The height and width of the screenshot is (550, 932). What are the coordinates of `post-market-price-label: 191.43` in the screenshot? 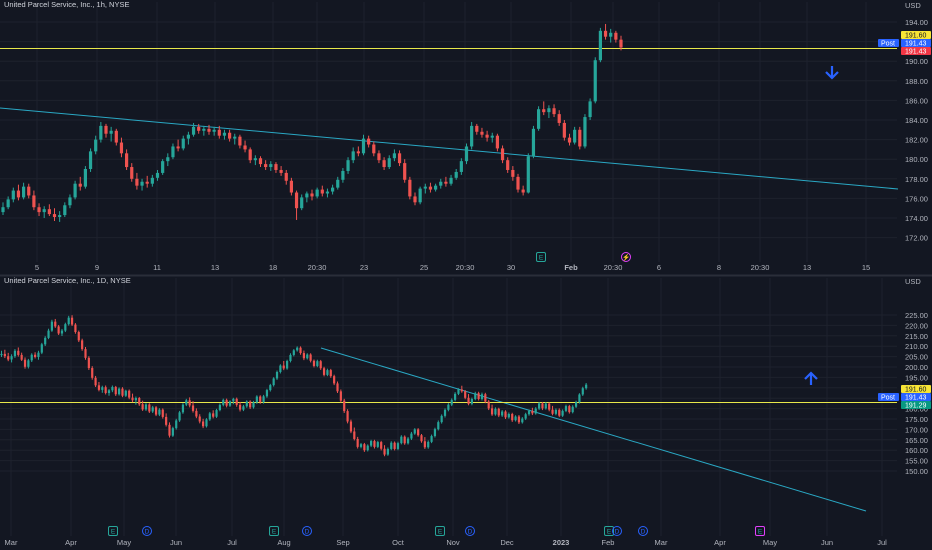 It's located at (916, 398).